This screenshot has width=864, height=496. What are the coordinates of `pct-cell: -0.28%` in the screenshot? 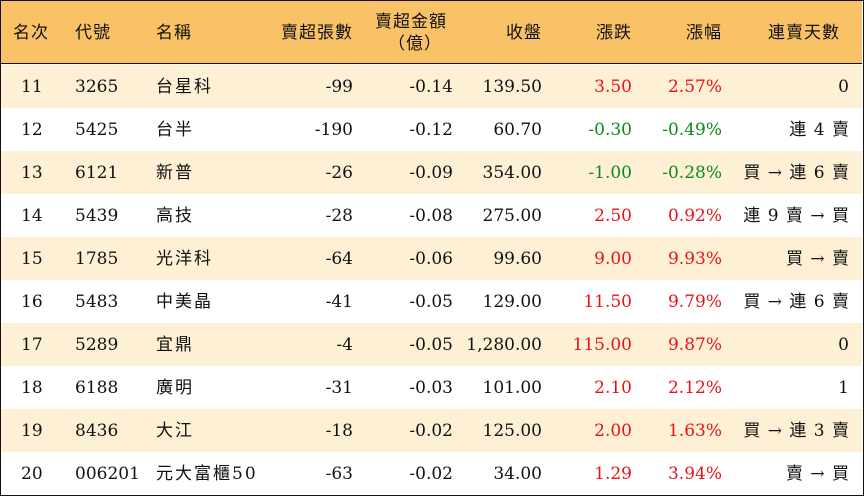 It's located at (692, 173).